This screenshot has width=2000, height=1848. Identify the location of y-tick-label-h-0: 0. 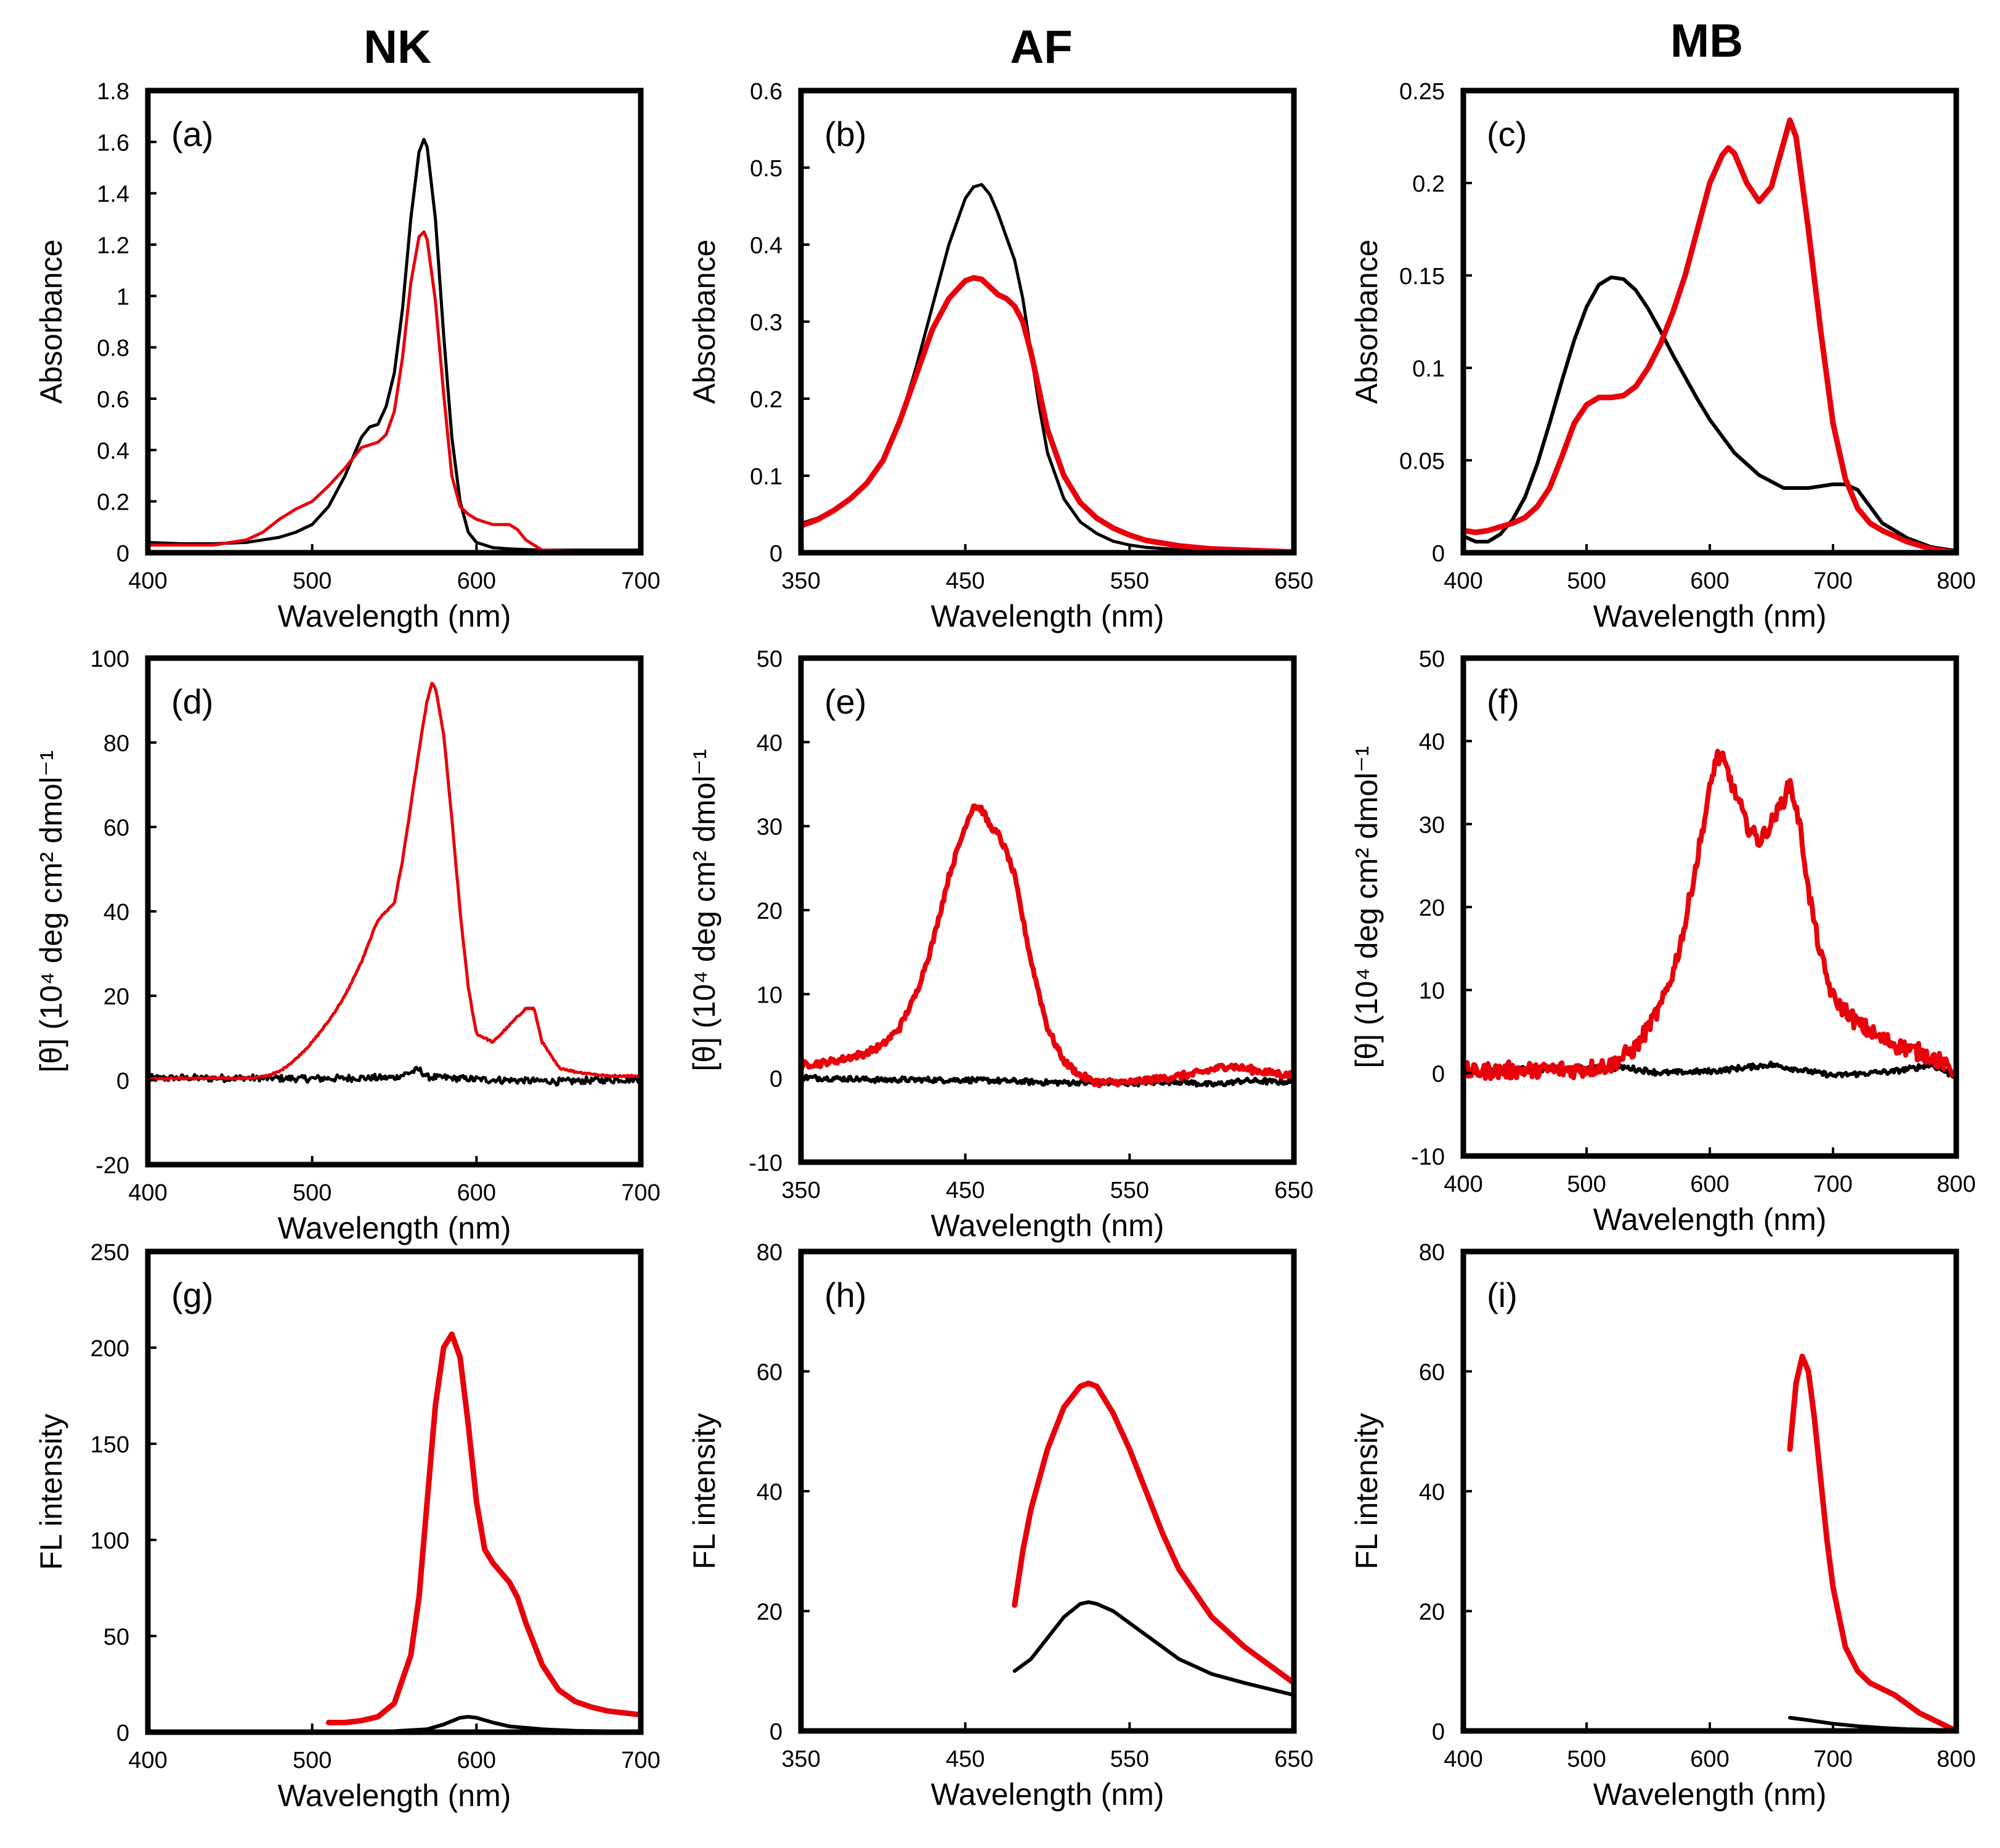
(776, 1732).